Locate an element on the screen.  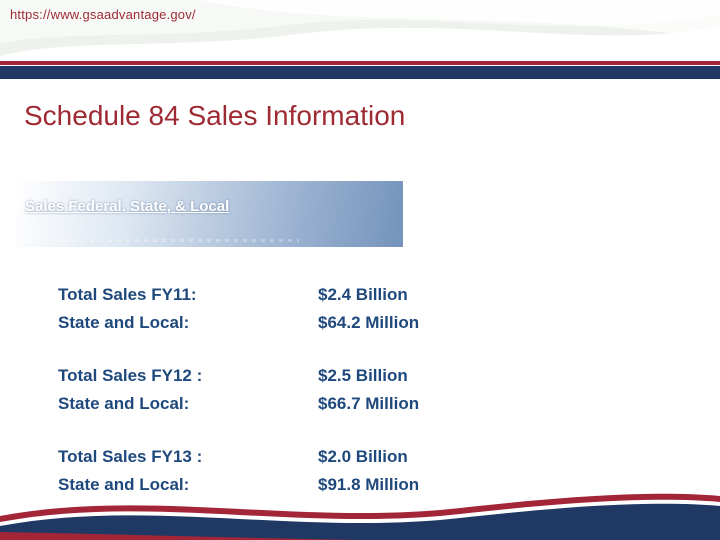
row-label-line1: Total Sales FY12 : is located at coordinates (130, 375).